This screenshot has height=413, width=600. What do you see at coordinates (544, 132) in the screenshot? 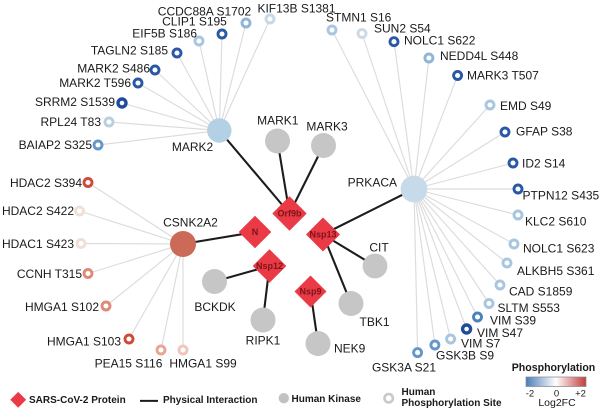
I see `svg-text: GFAP S38` at bounding box center [544, 132].